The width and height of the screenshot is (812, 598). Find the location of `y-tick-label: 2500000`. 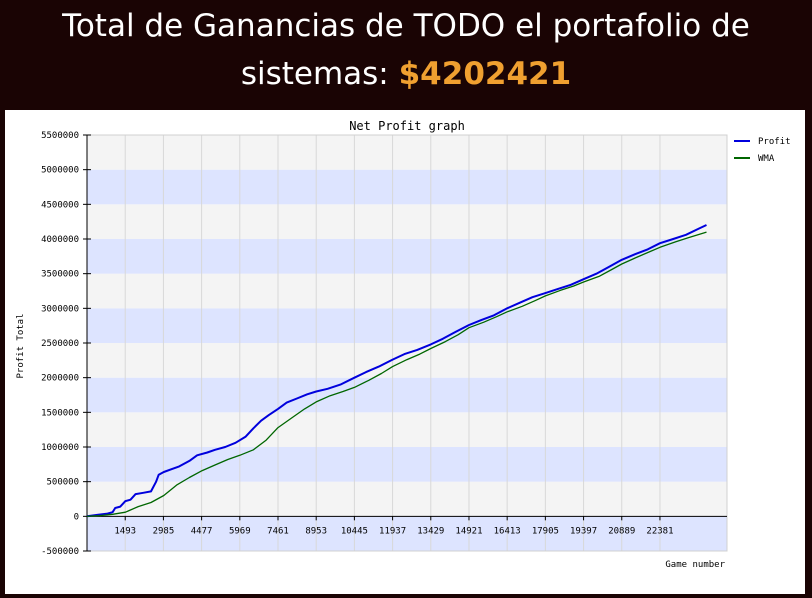

y-tick-label: 2500000 is located at coordinates (60, 344).